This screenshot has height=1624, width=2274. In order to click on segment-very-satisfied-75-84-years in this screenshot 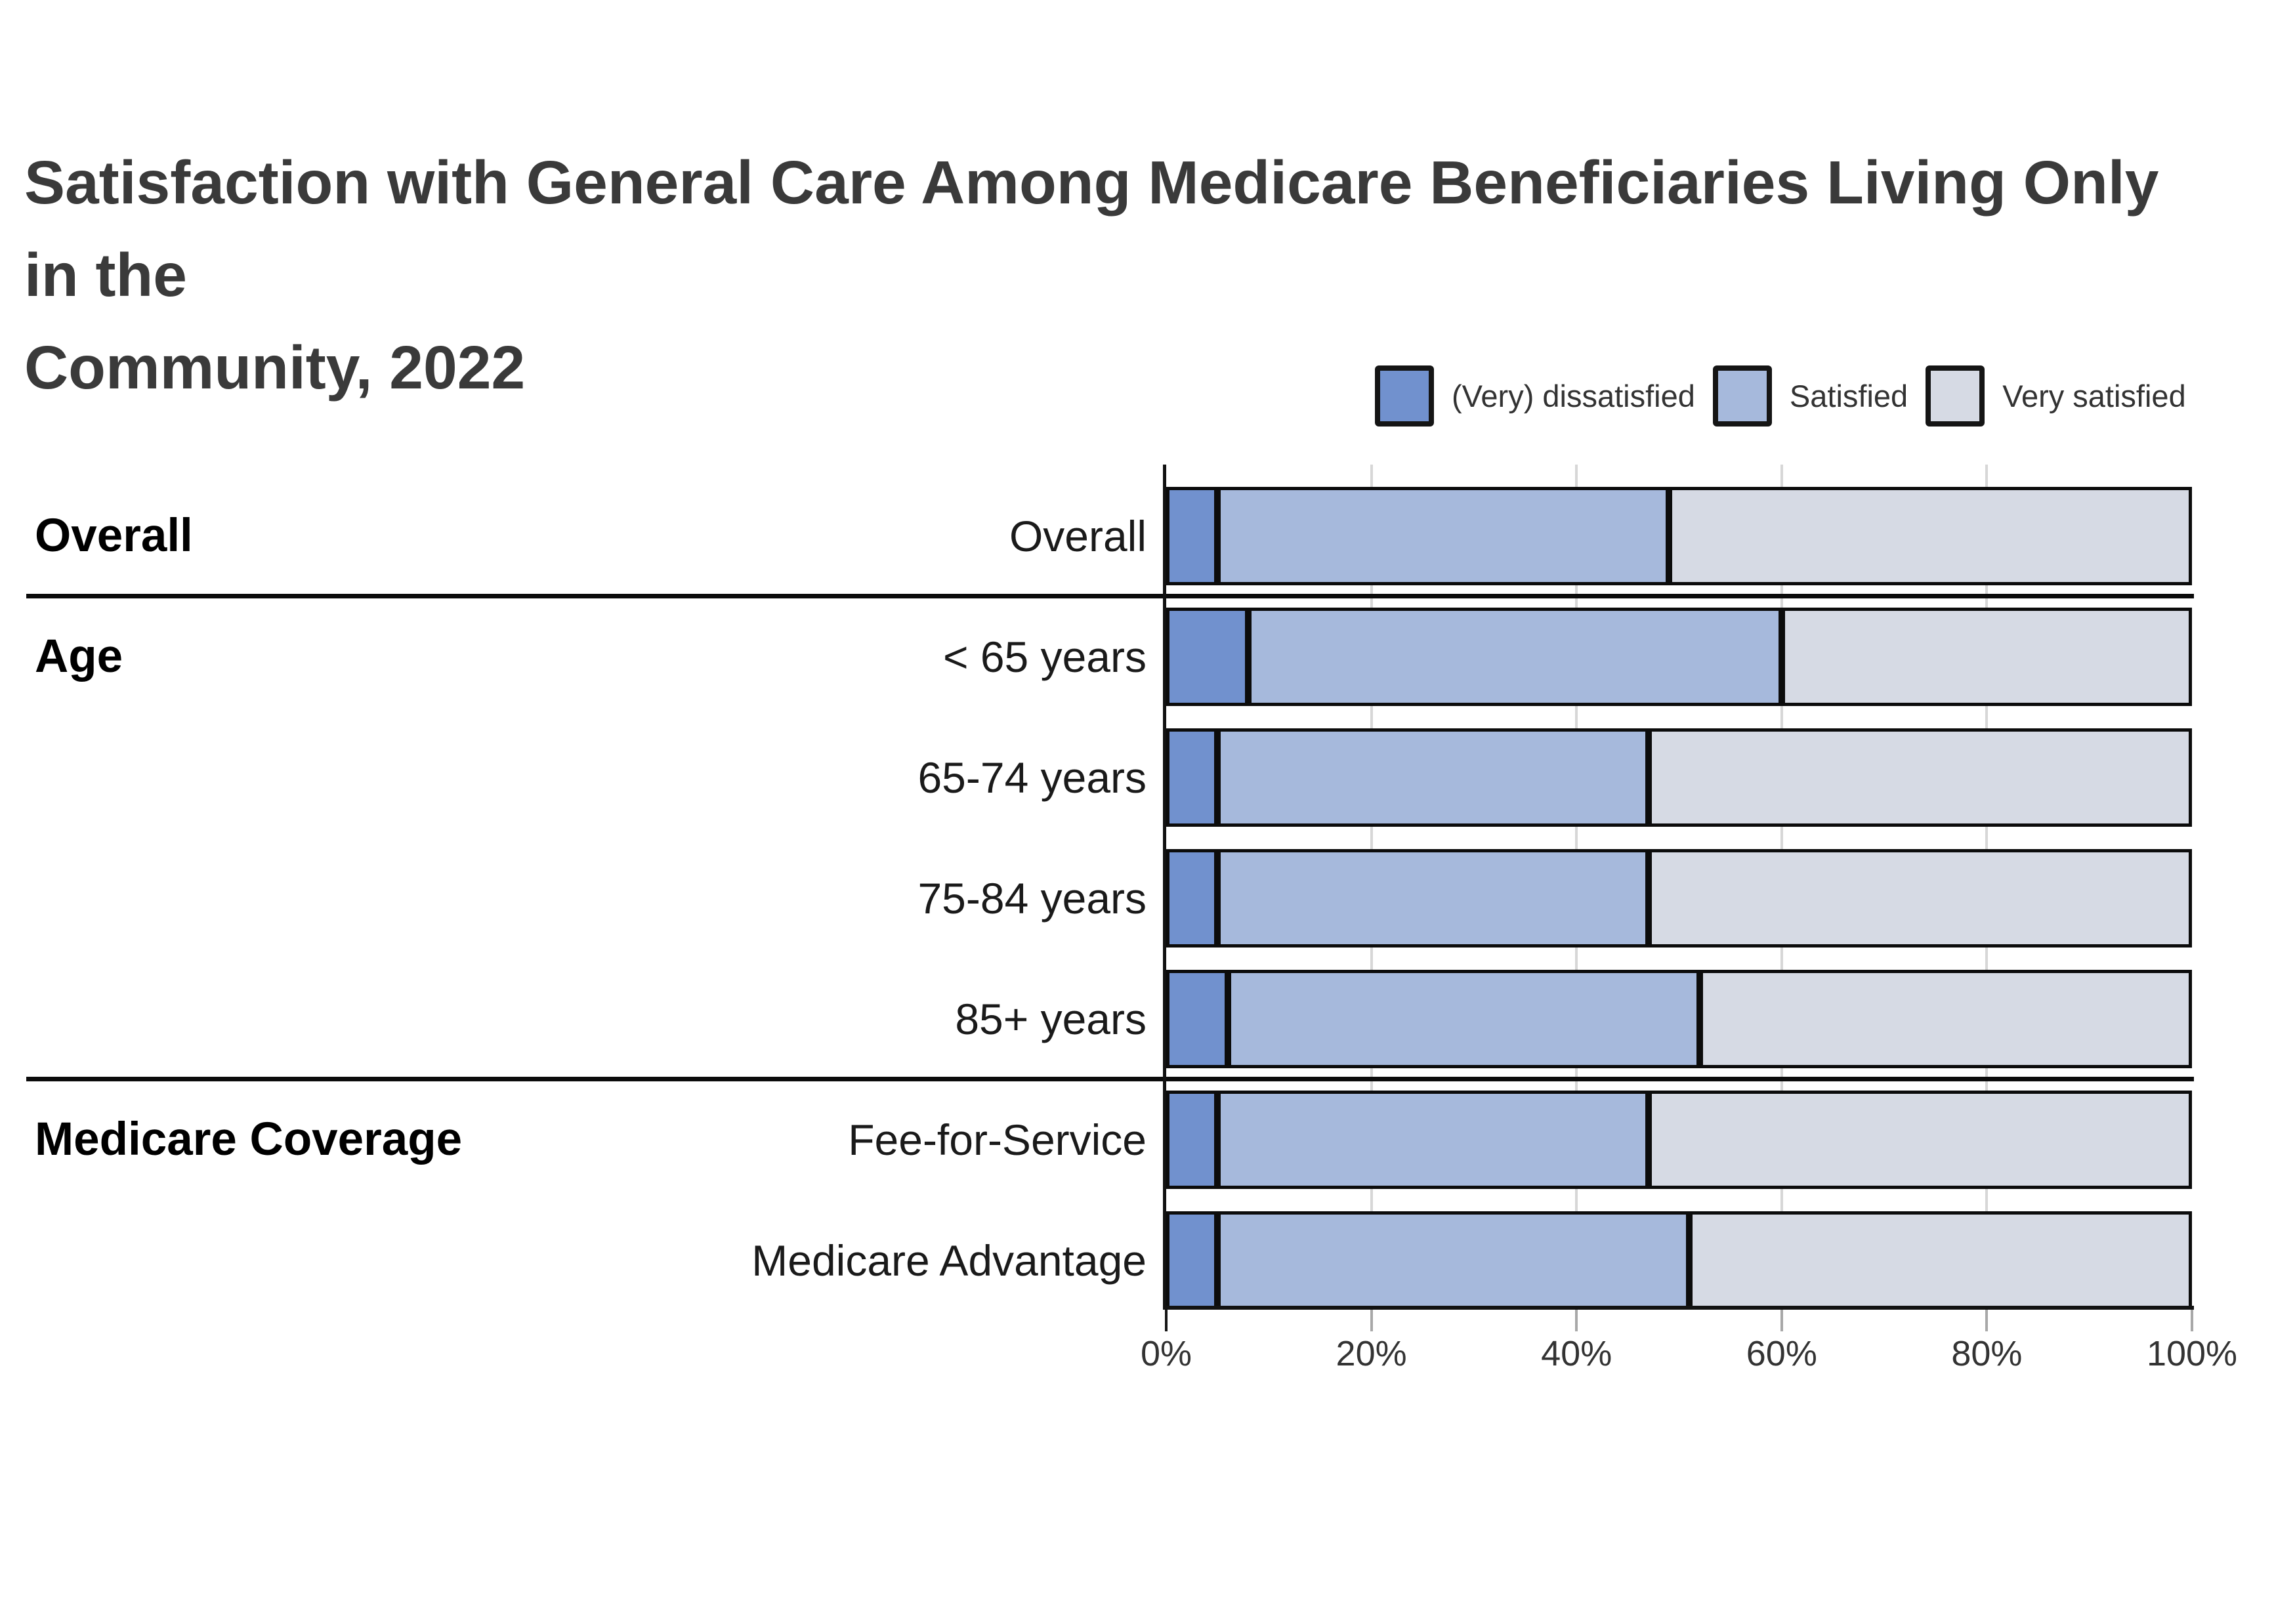, I will do `click(1920, 898)`.